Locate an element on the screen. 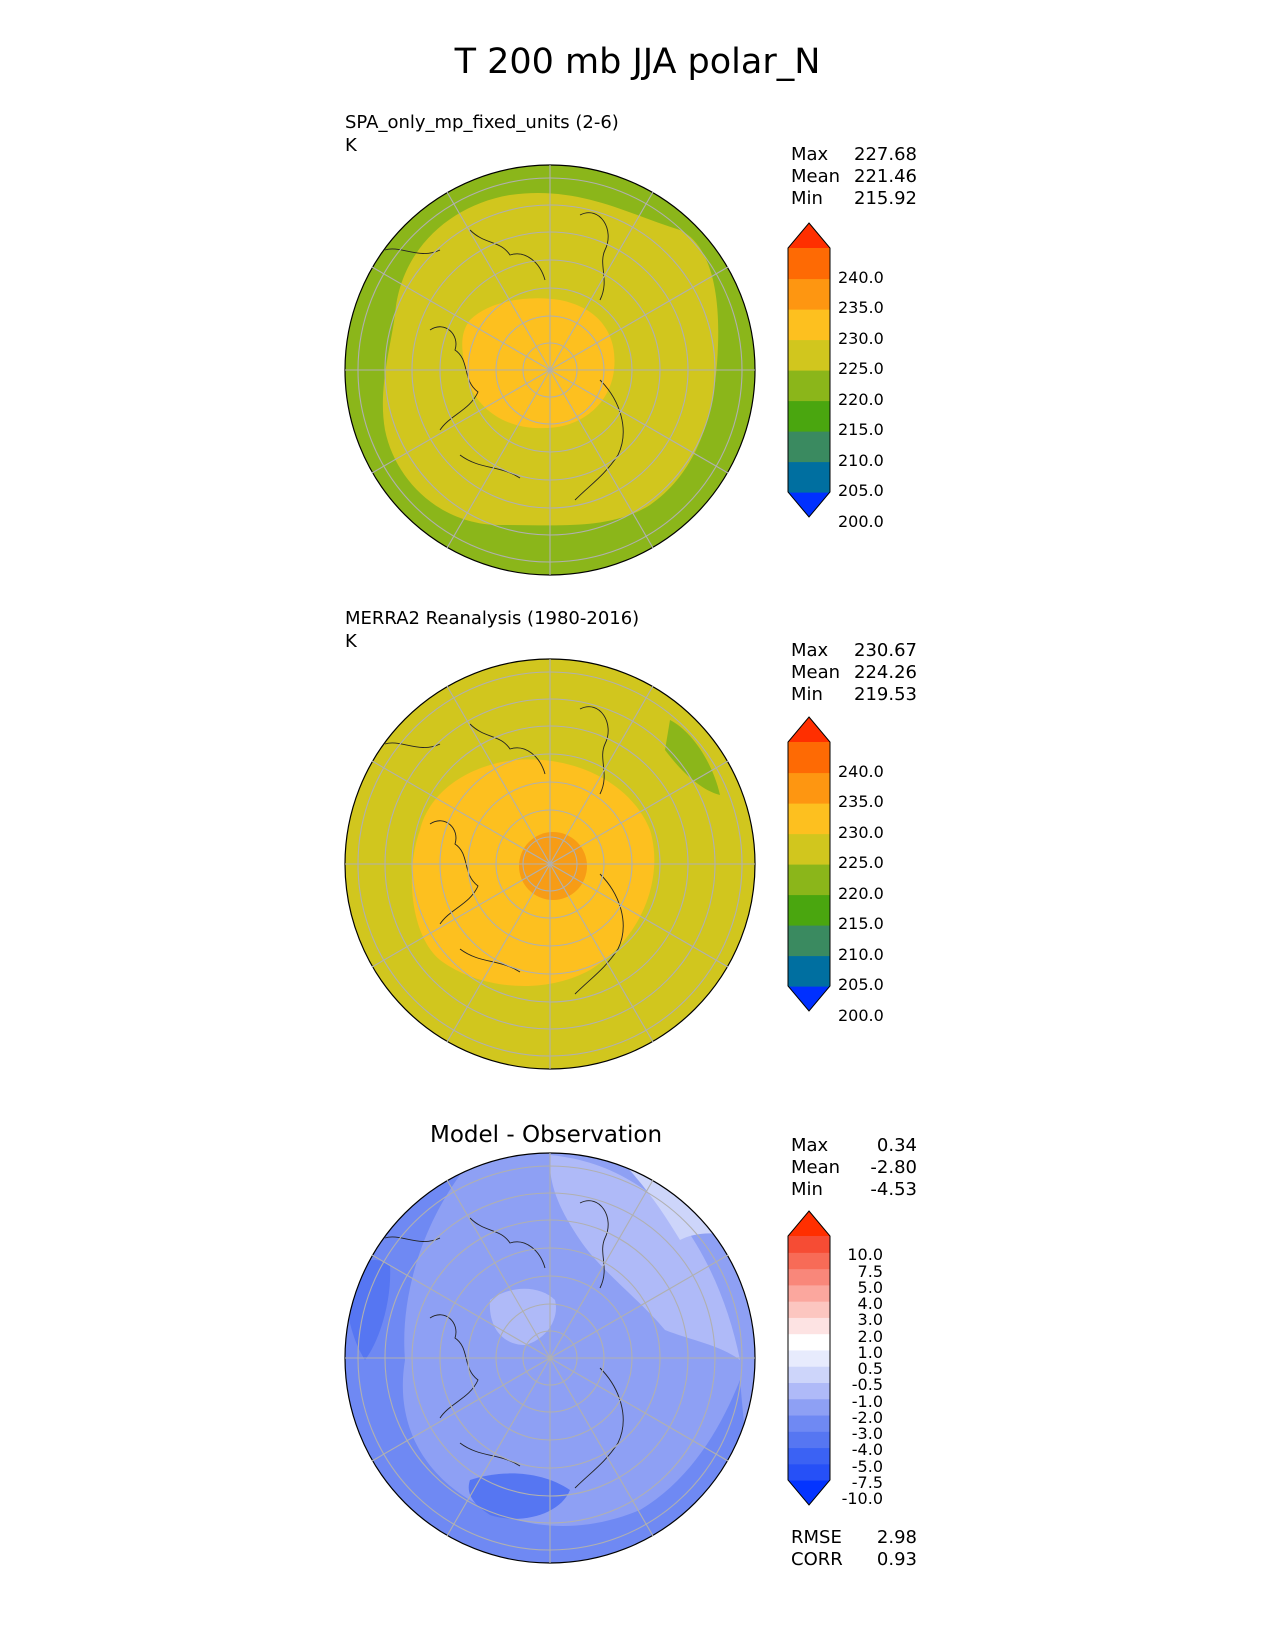  colorbar-tick-label: 235.0 is located at coordinates (861, 307).